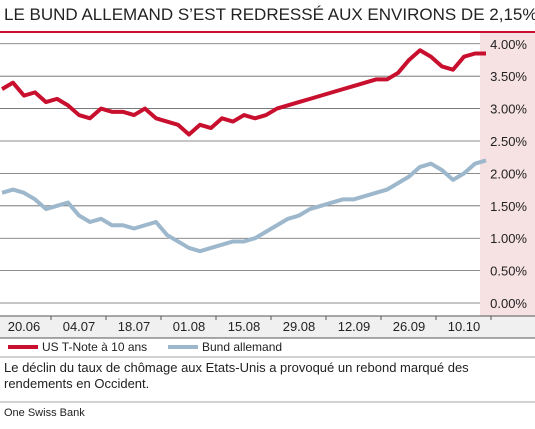  What do you see at coordinates (134, 326) in the screenshot?
I see `x-tick-label: 18.07` at bounding box center [134, 326].